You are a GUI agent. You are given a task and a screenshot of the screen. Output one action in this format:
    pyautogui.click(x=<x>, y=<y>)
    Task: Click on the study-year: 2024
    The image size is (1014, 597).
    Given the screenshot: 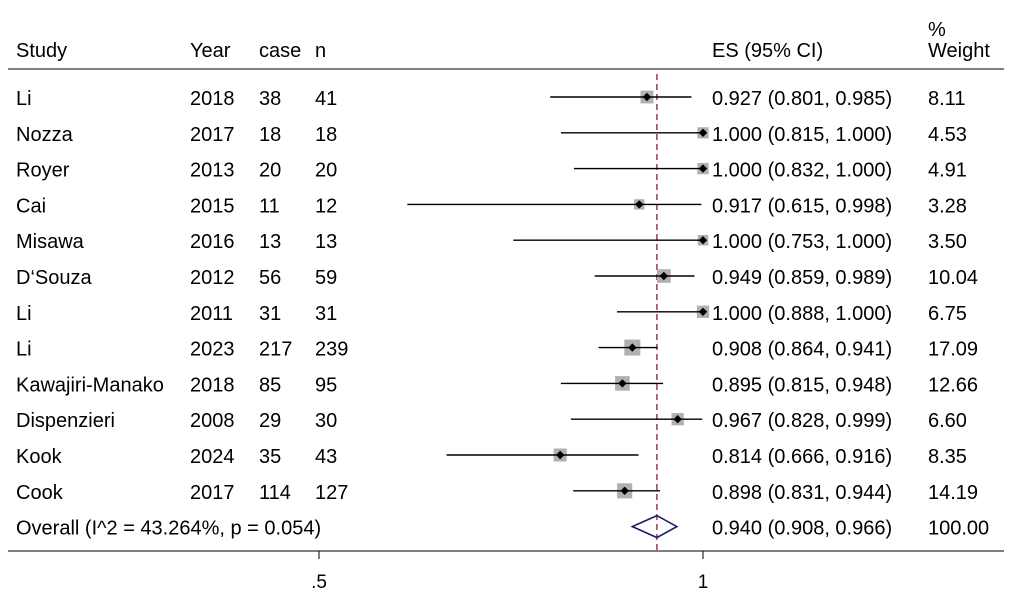 What is the action you would take?
    pyautogui.click(x=212, y=457)
    